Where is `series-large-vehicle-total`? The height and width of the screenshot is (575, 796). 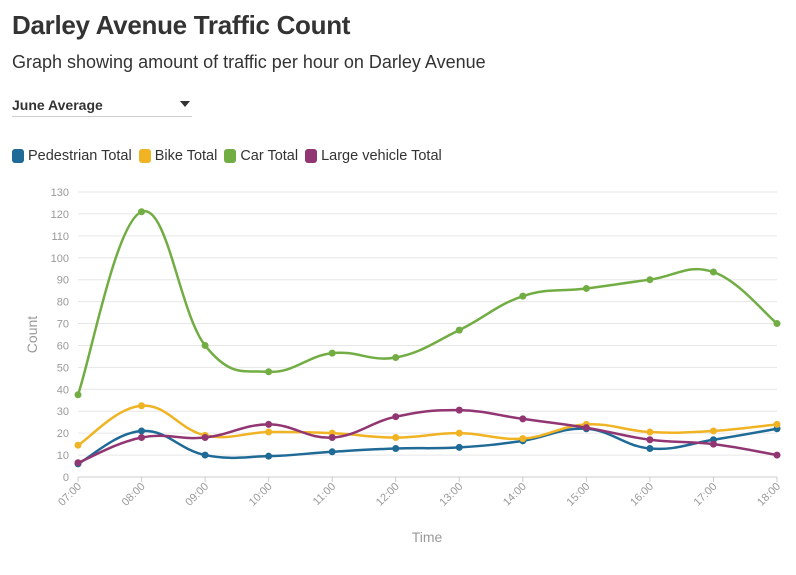 series-large-vehicle-total is located at coordinates (427, 436).